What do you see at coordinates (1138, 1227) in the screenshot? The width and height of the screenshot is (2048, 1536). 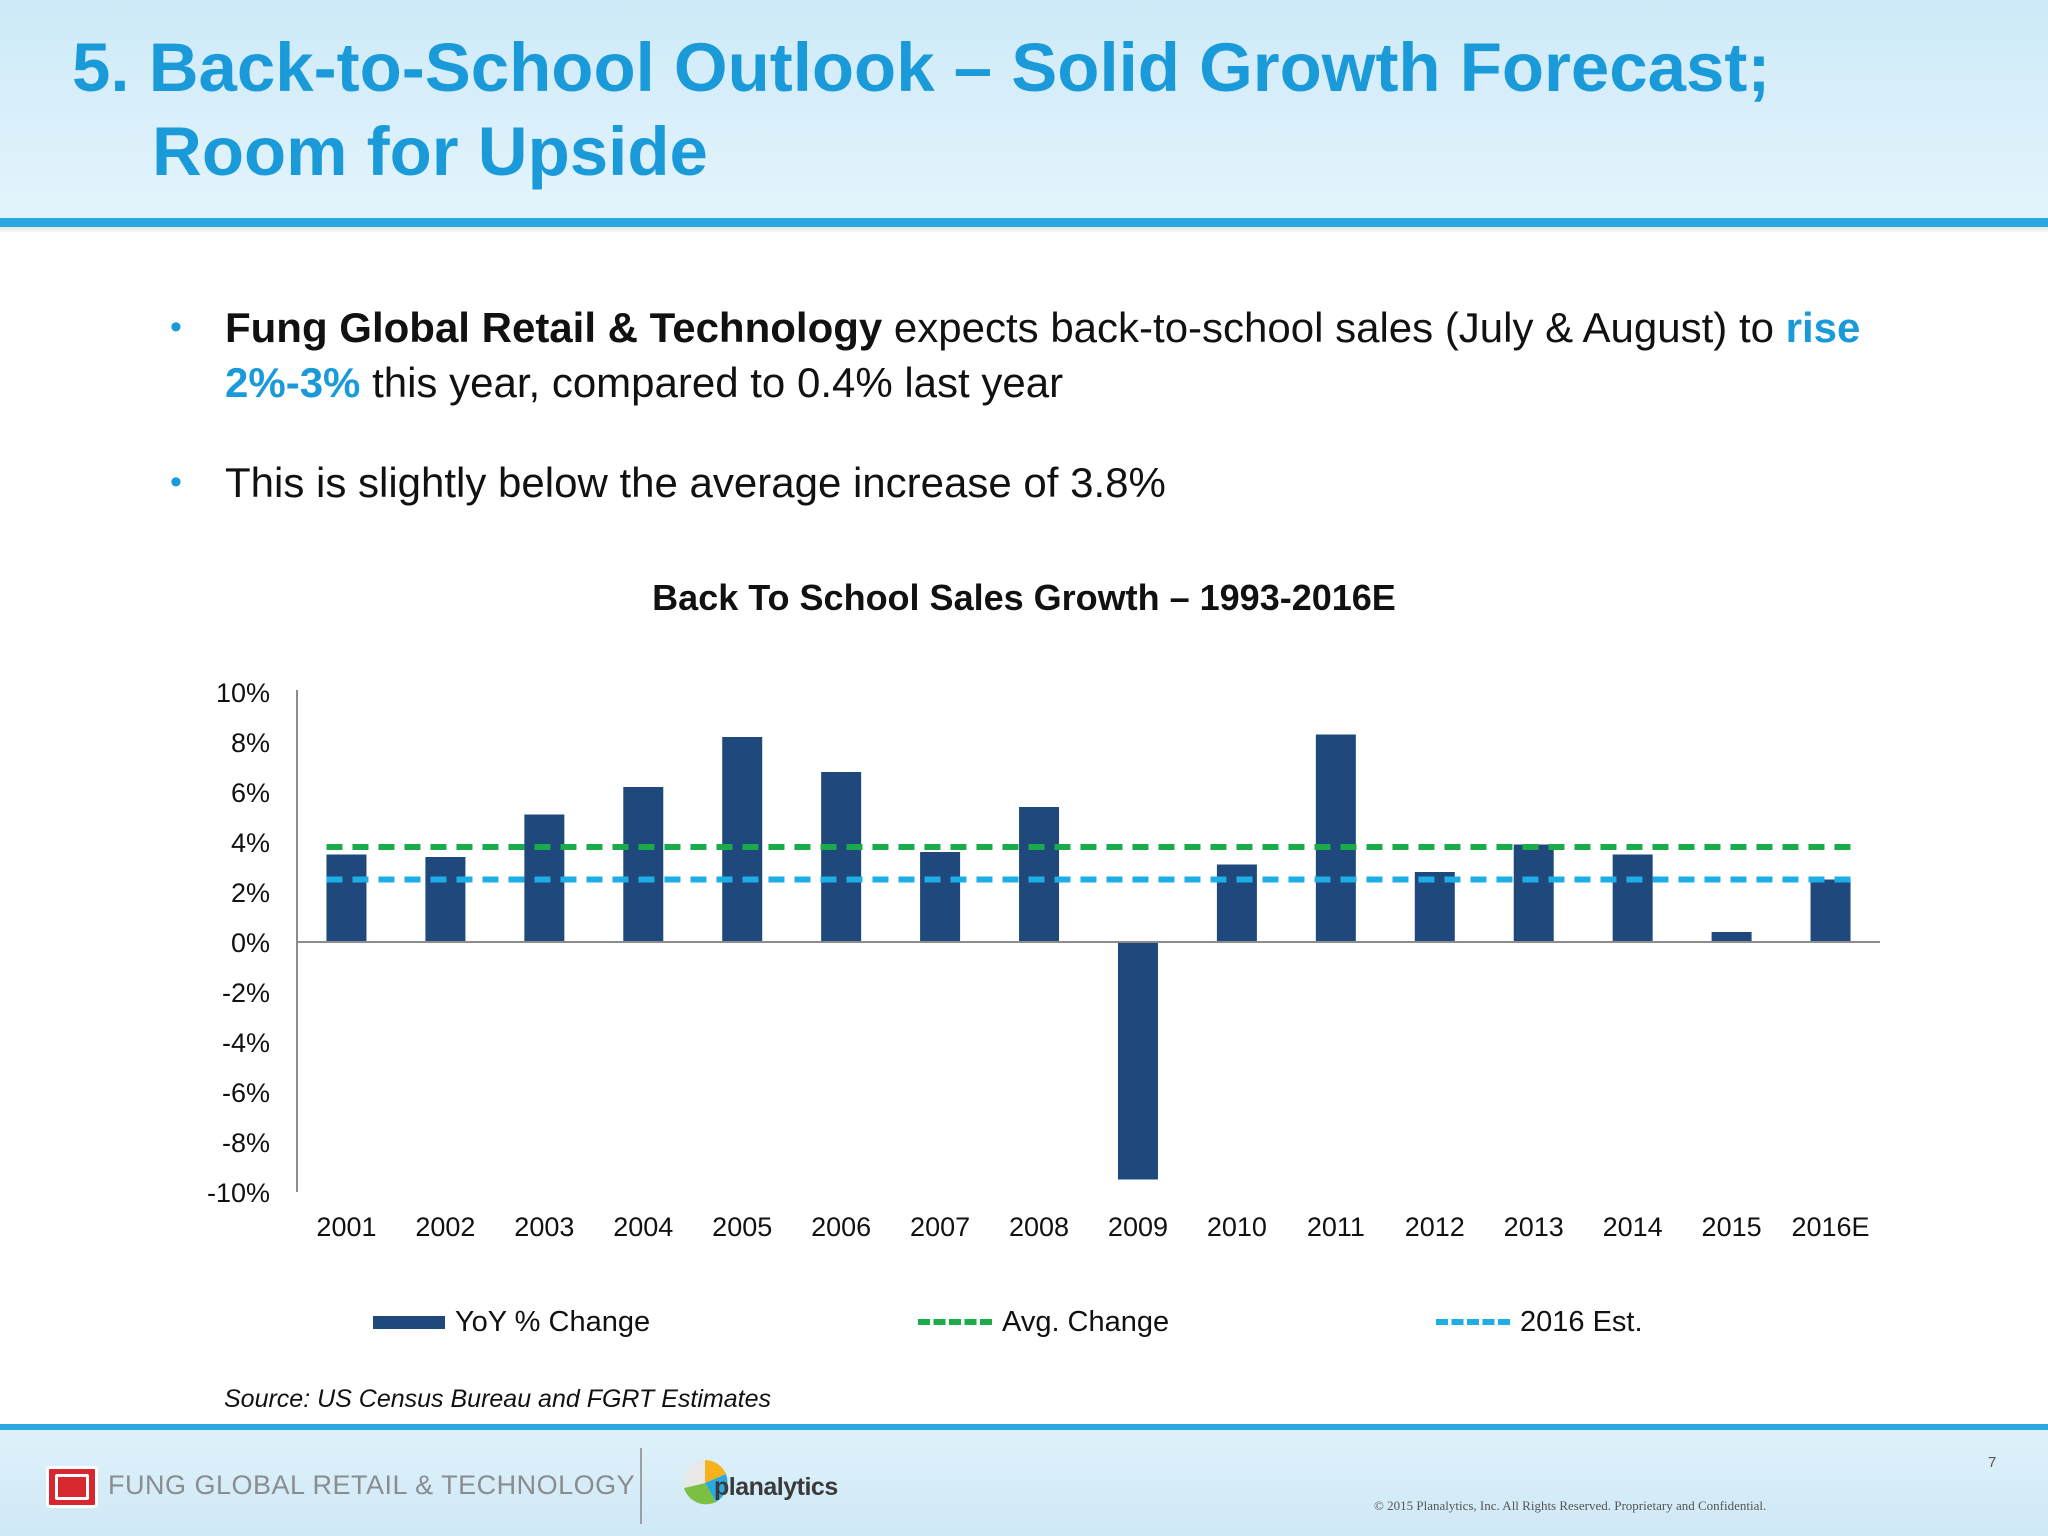 I see `x-tick-label: 2009` at bounding box center [1138, 1227].